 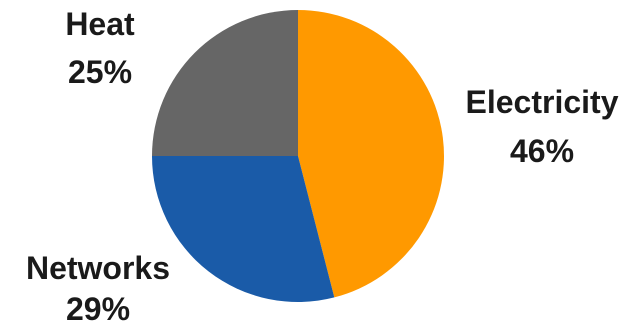 I want to click on slice-label-heat-value: 25%, so click(x=100, y=72).